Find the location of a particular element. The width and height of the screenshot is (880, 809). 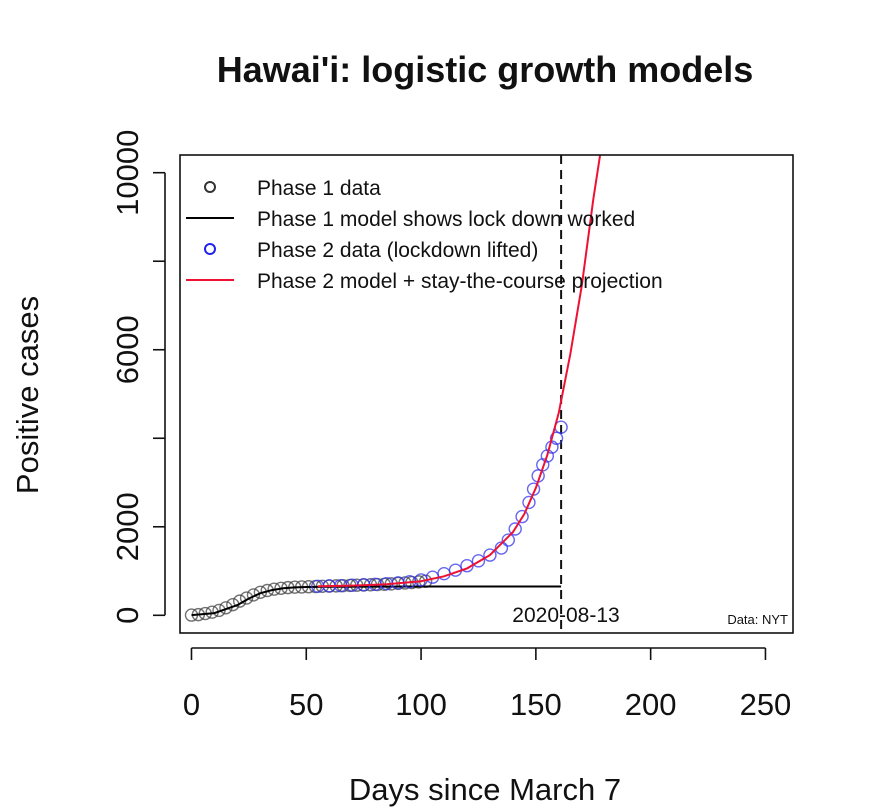

y-tick-label: 10000 is located at coordinates (127, 173).